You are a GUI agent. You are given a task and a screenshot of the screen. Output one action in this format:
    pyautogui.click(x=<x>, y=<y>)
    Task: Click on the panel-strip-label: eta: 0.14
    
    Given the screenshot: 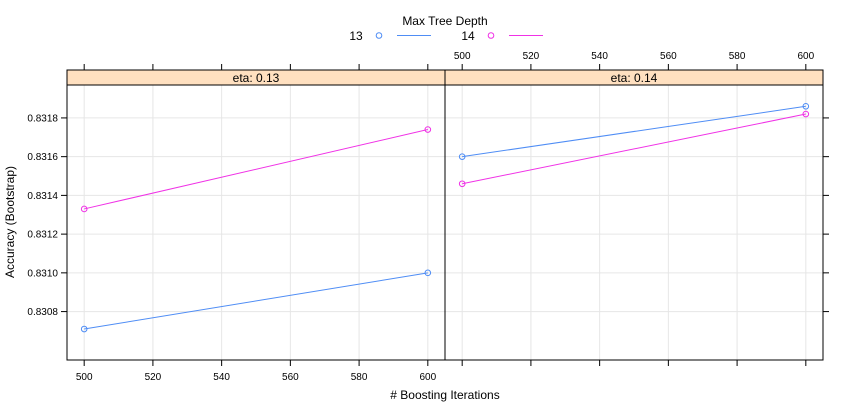 What is the action you would take?
    pyautogui.click(x=634, y=78)
    